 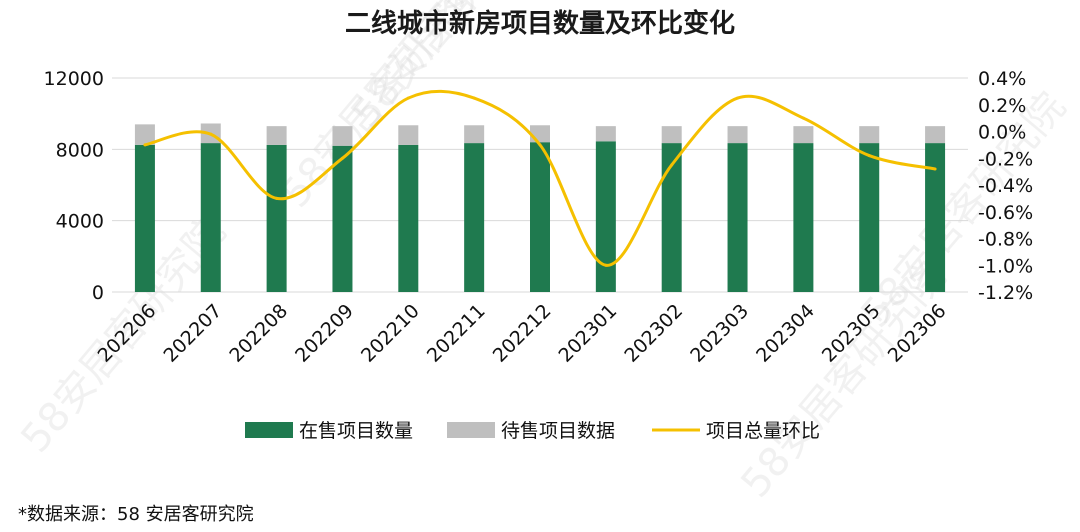 What do you see at coordinates (719, 333) in the screenshot?
I see `x-tick-label: 202303` at bounding box center [719, 333].